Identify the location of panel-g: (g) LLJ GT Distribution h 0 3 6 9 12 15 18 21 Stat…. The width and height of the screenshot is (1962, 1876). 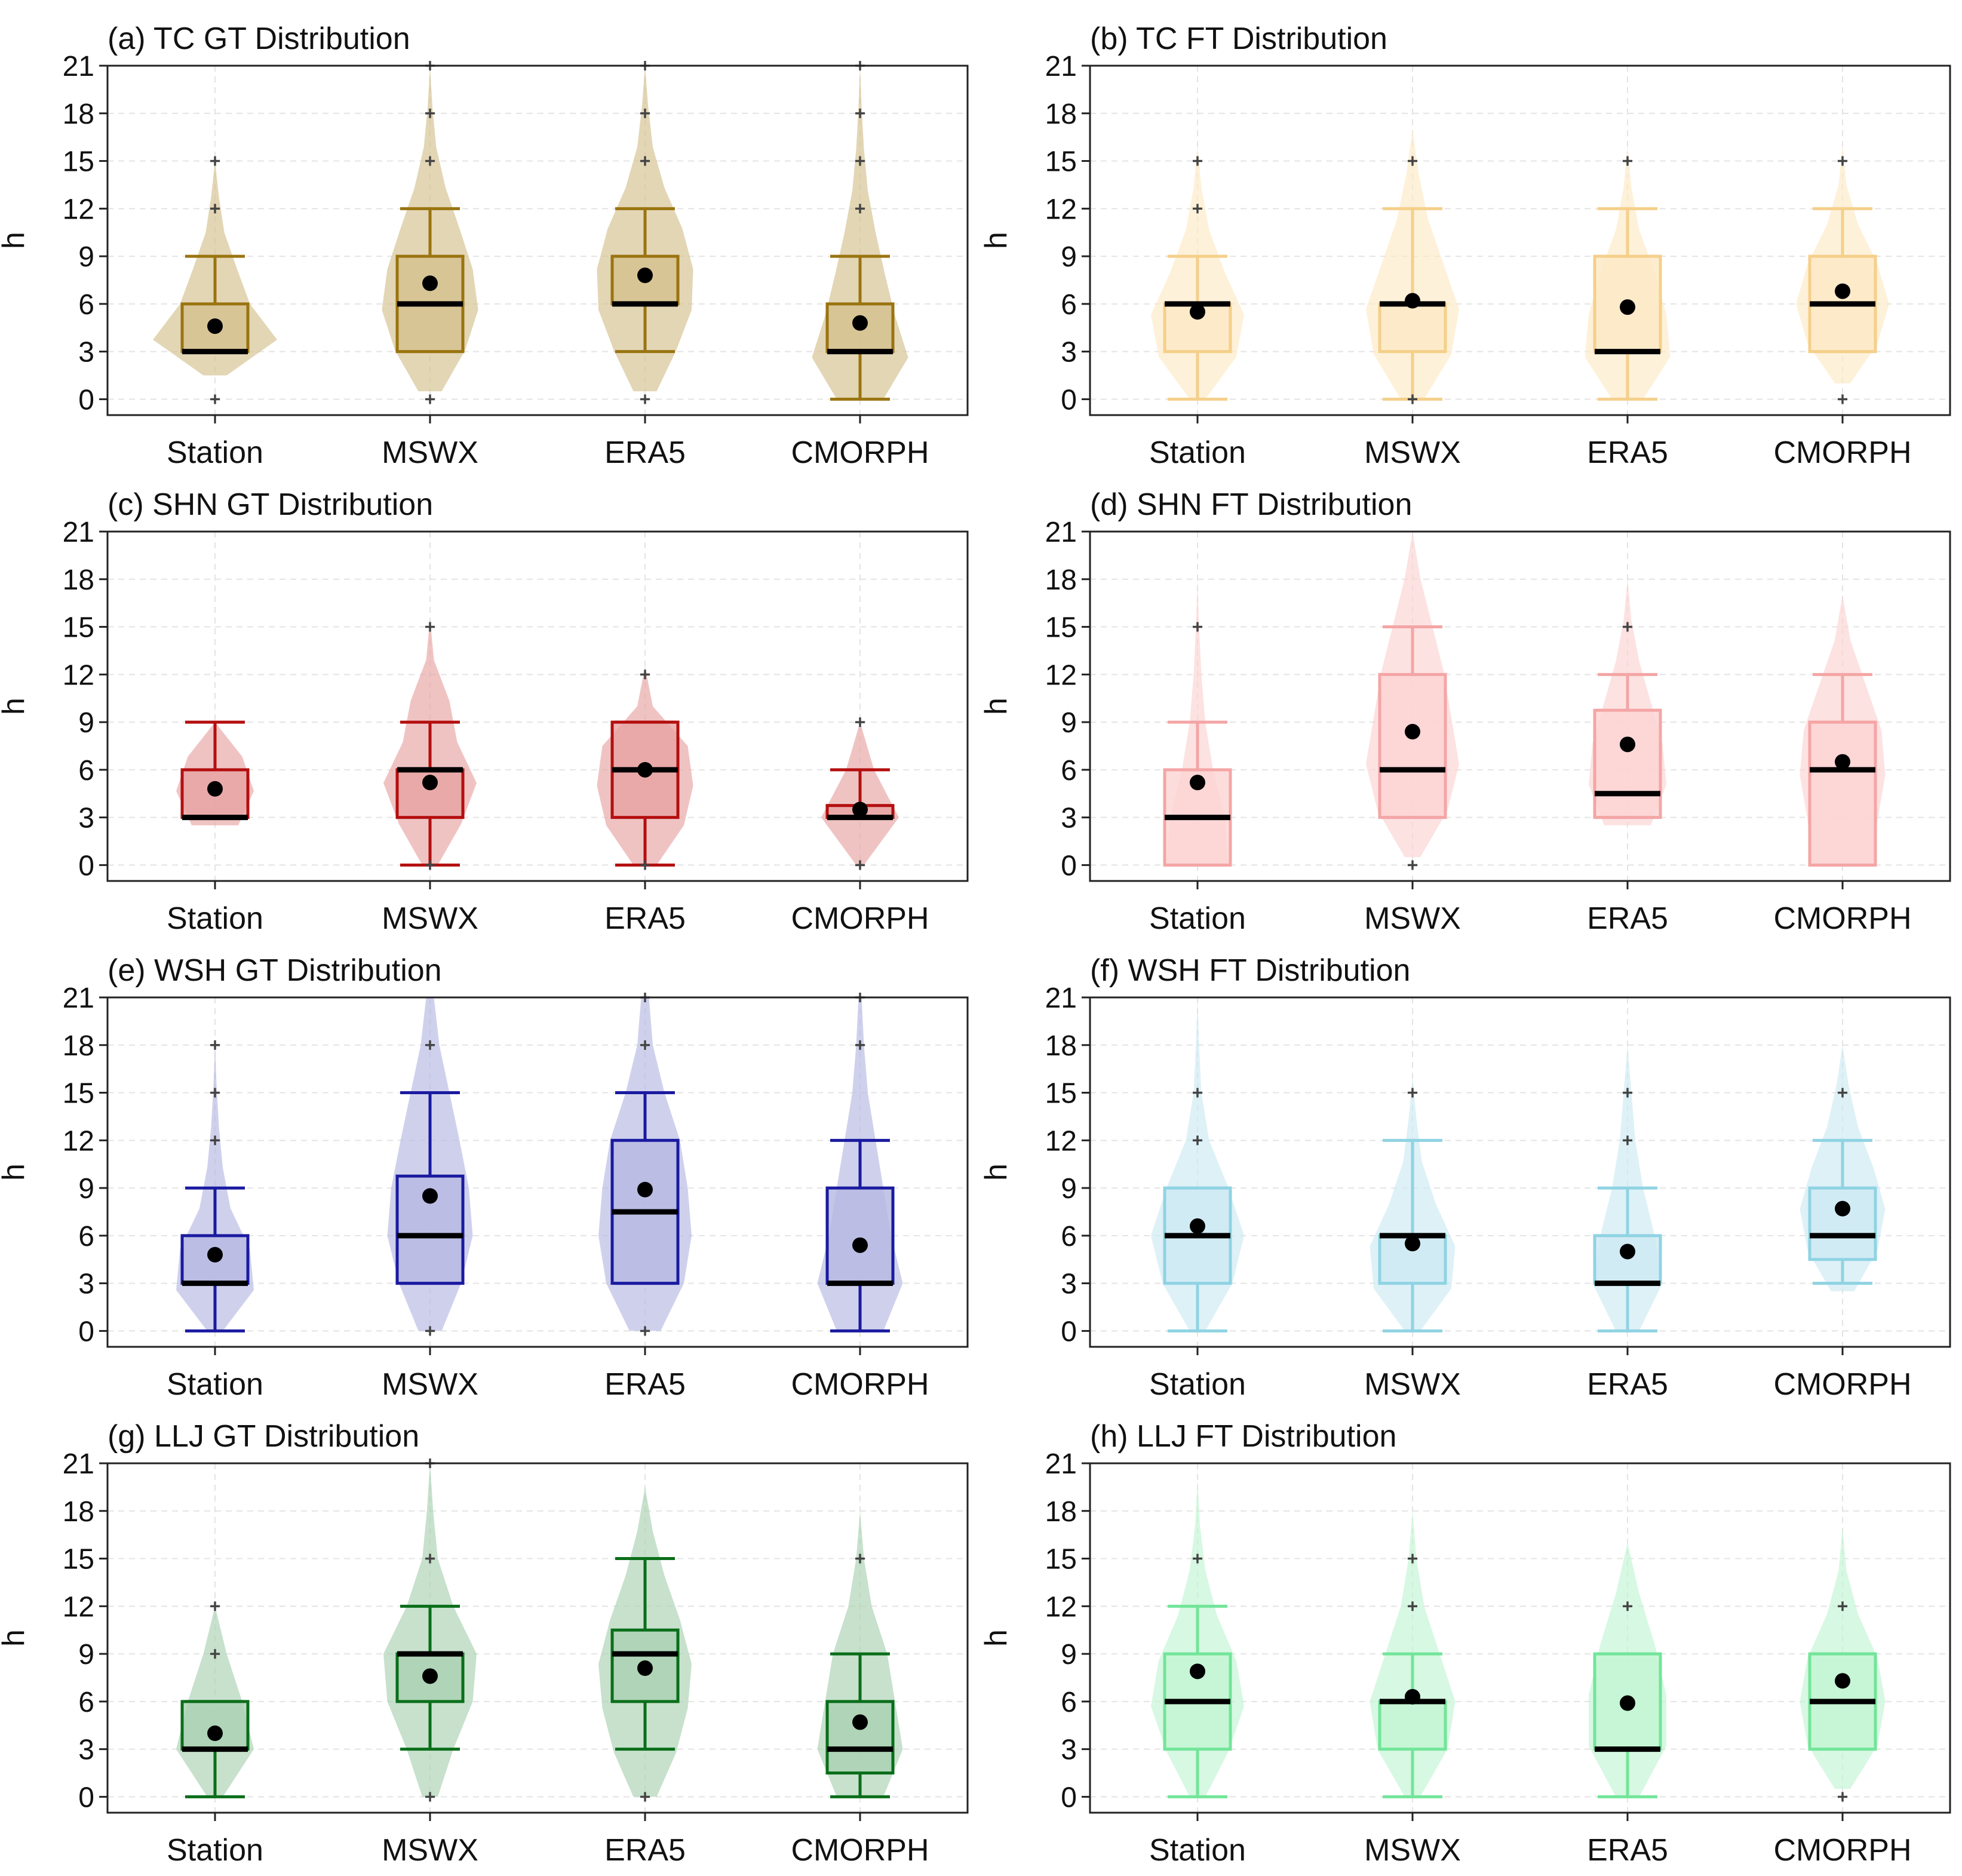
(484, 1643).